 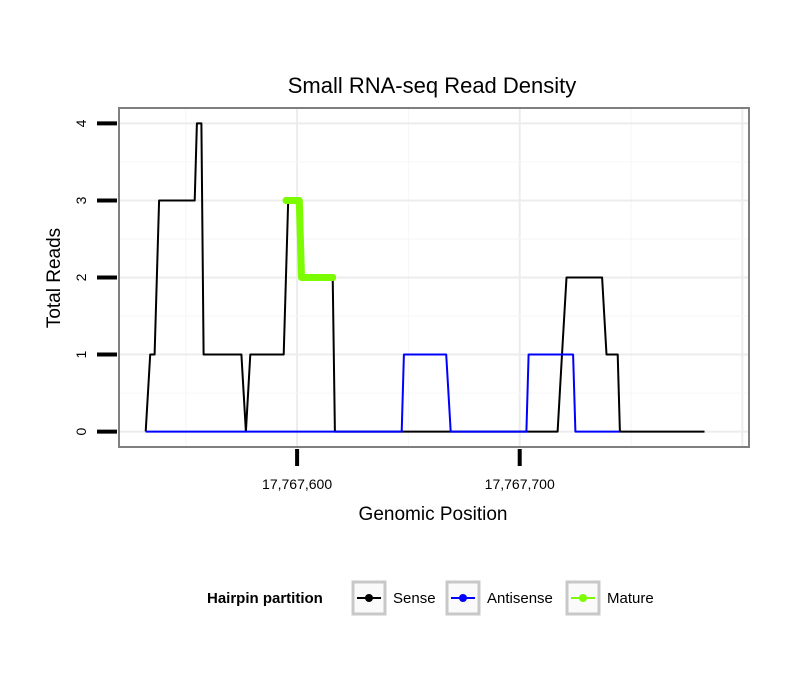 I want to click on series-line-antisense, so click(x=382, y=393).